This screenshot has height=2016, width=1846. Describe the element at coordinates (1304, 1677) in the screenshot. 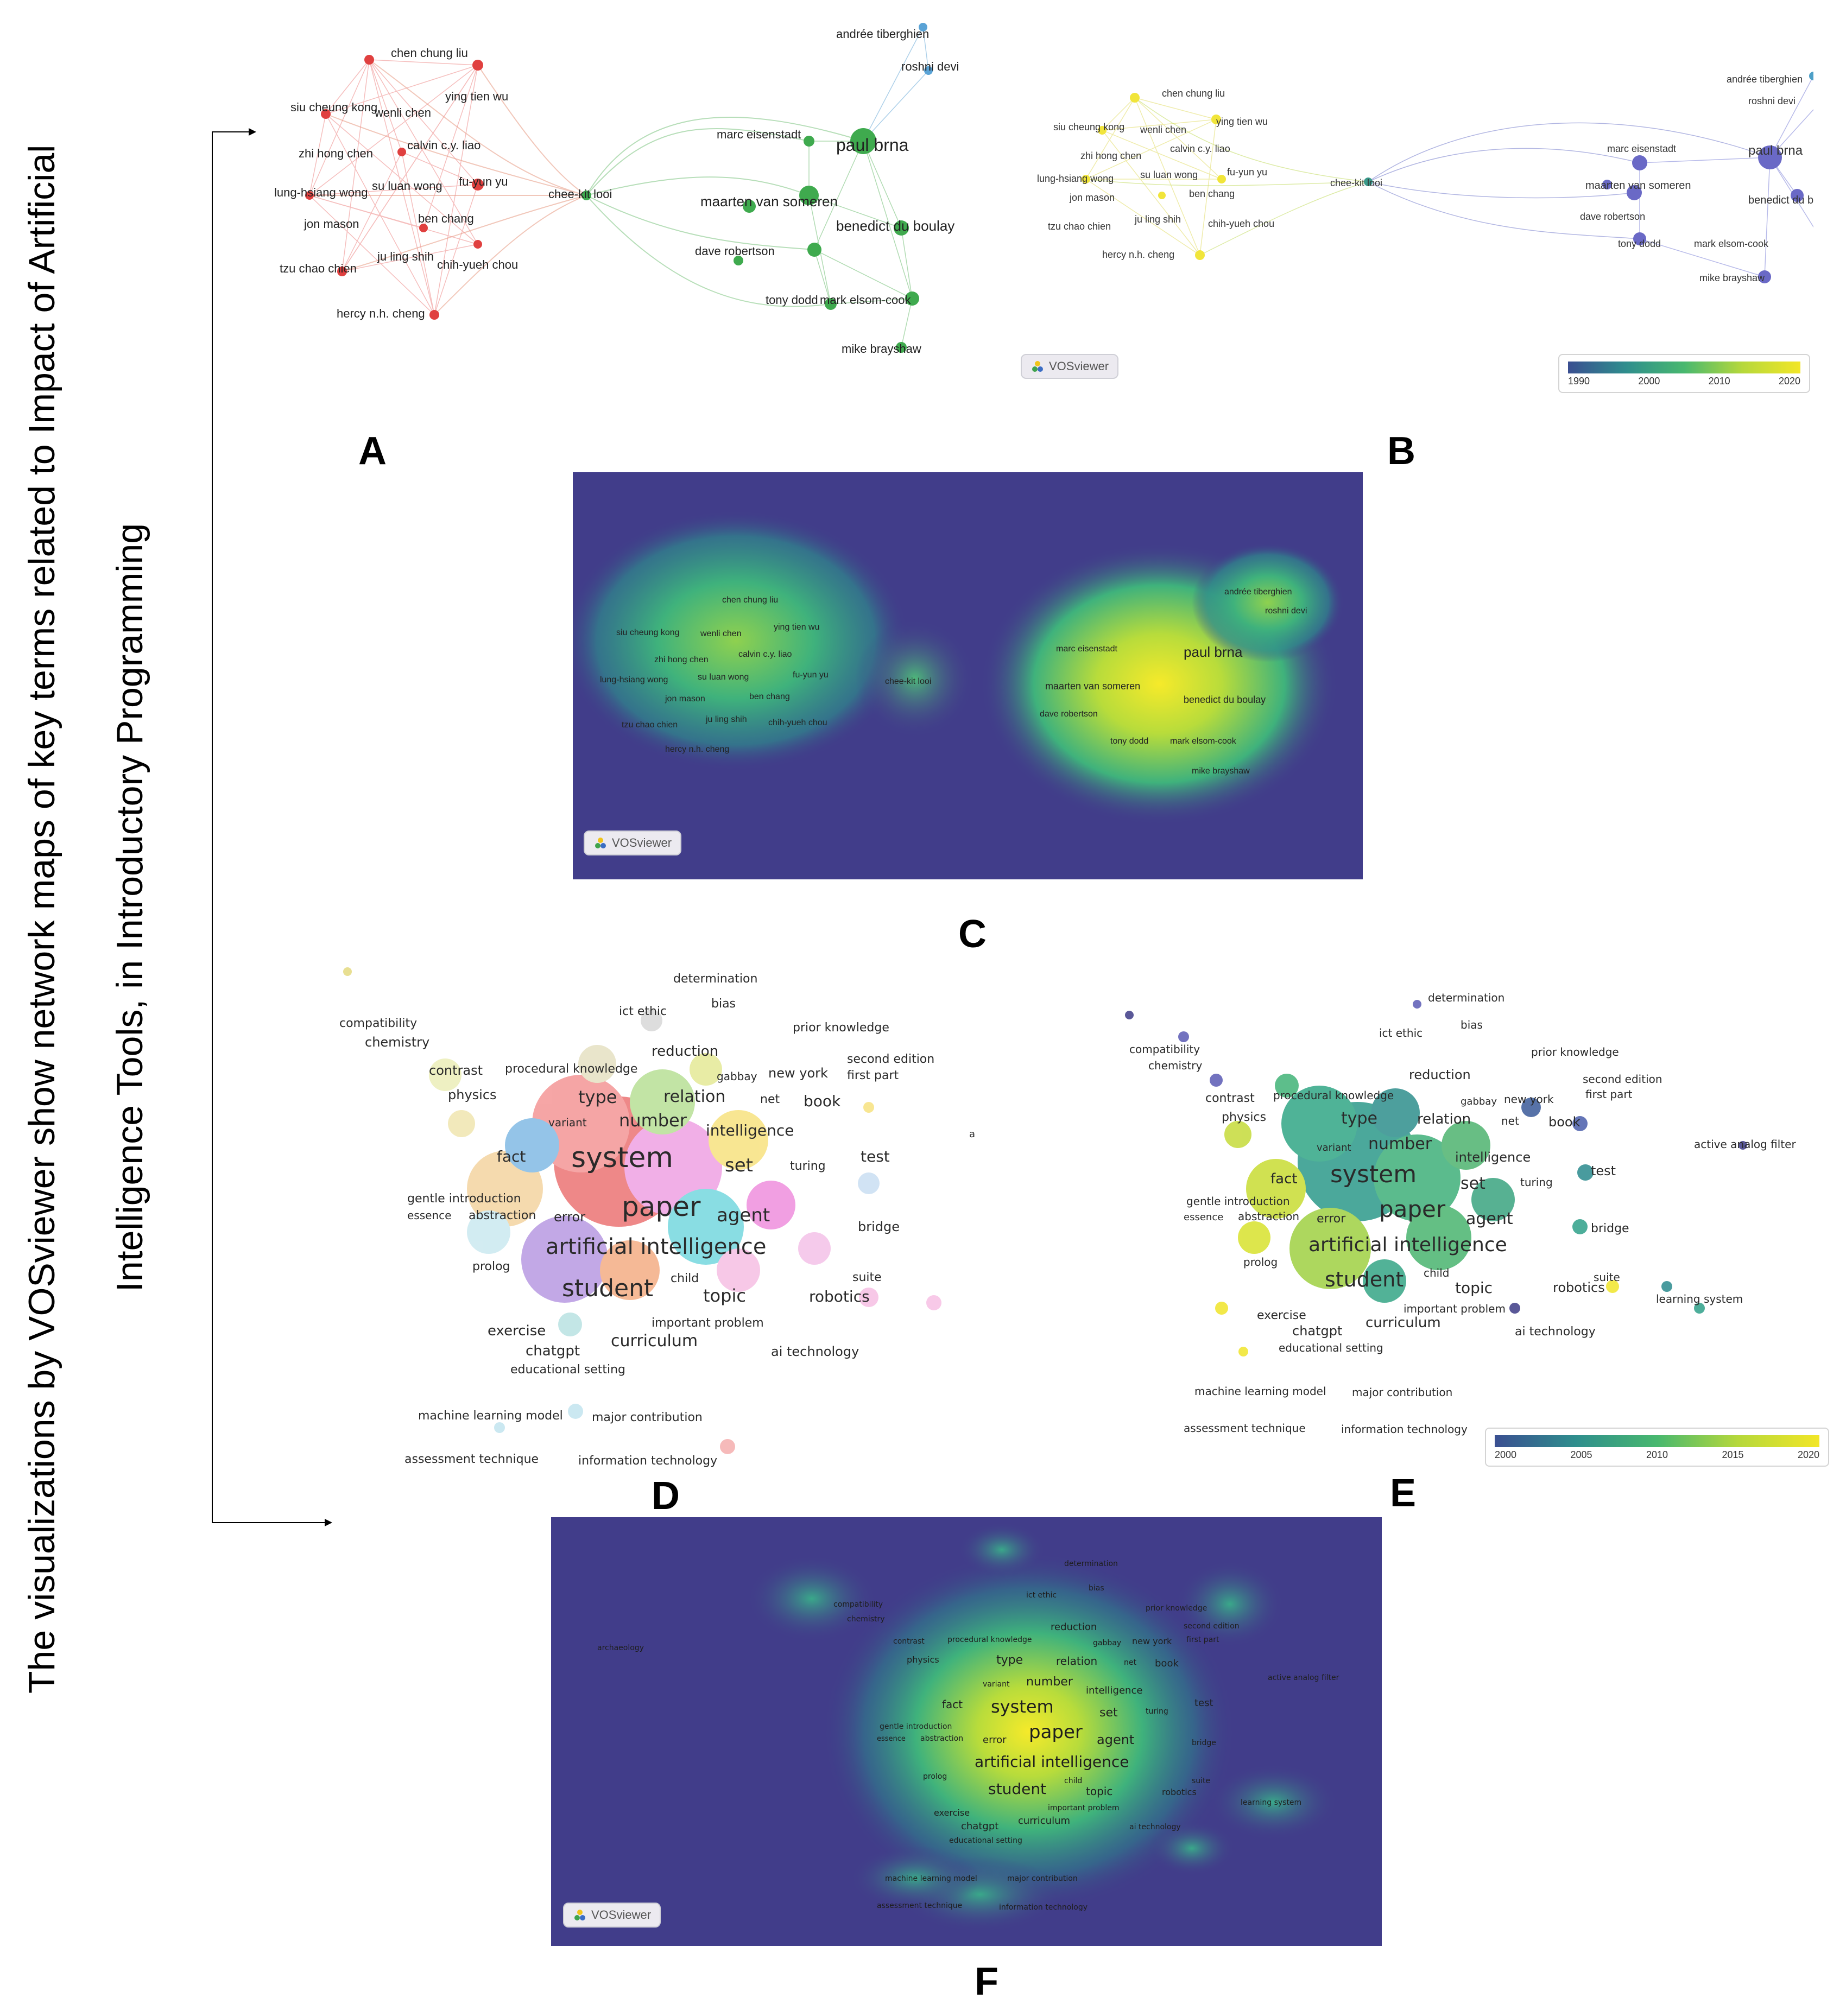

I see `term-label-f-52: active analog filter` at that location.